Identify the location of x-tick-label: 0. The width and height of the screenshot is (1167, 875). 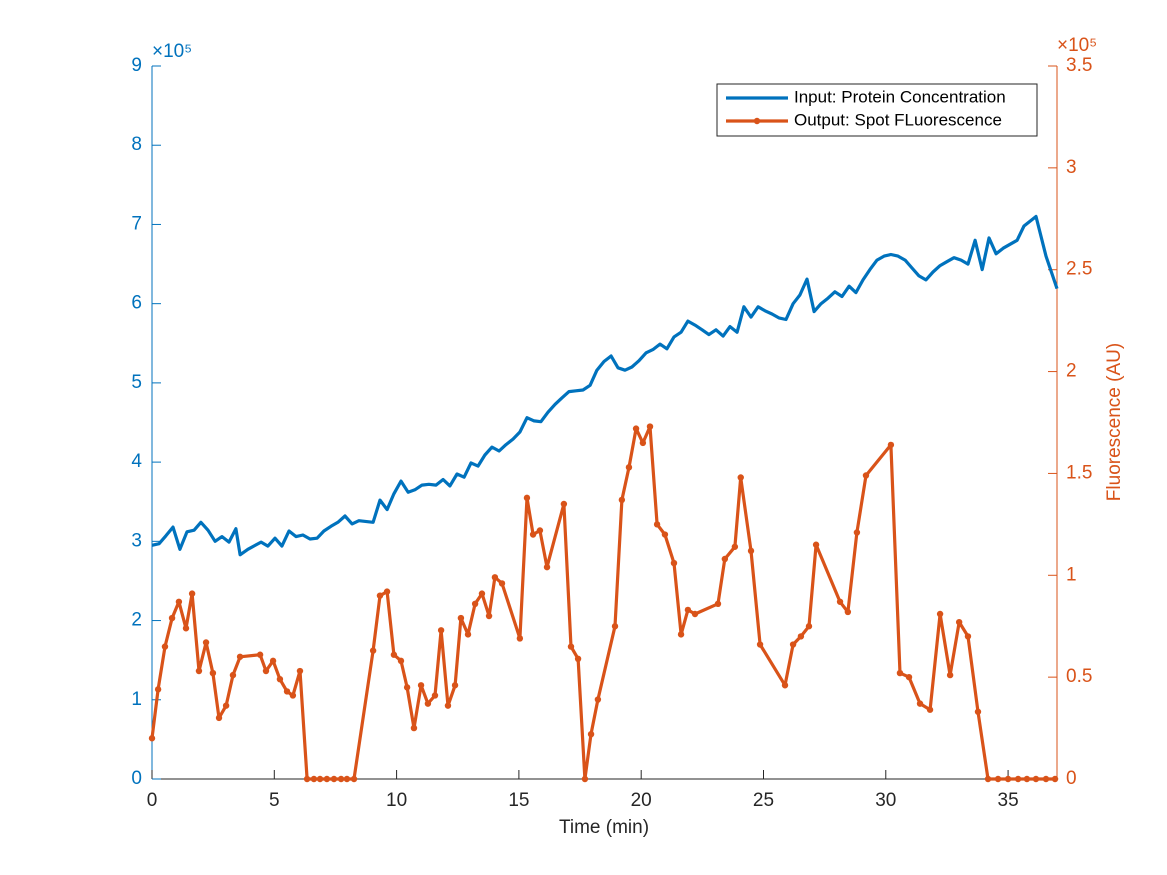
(152, 800).